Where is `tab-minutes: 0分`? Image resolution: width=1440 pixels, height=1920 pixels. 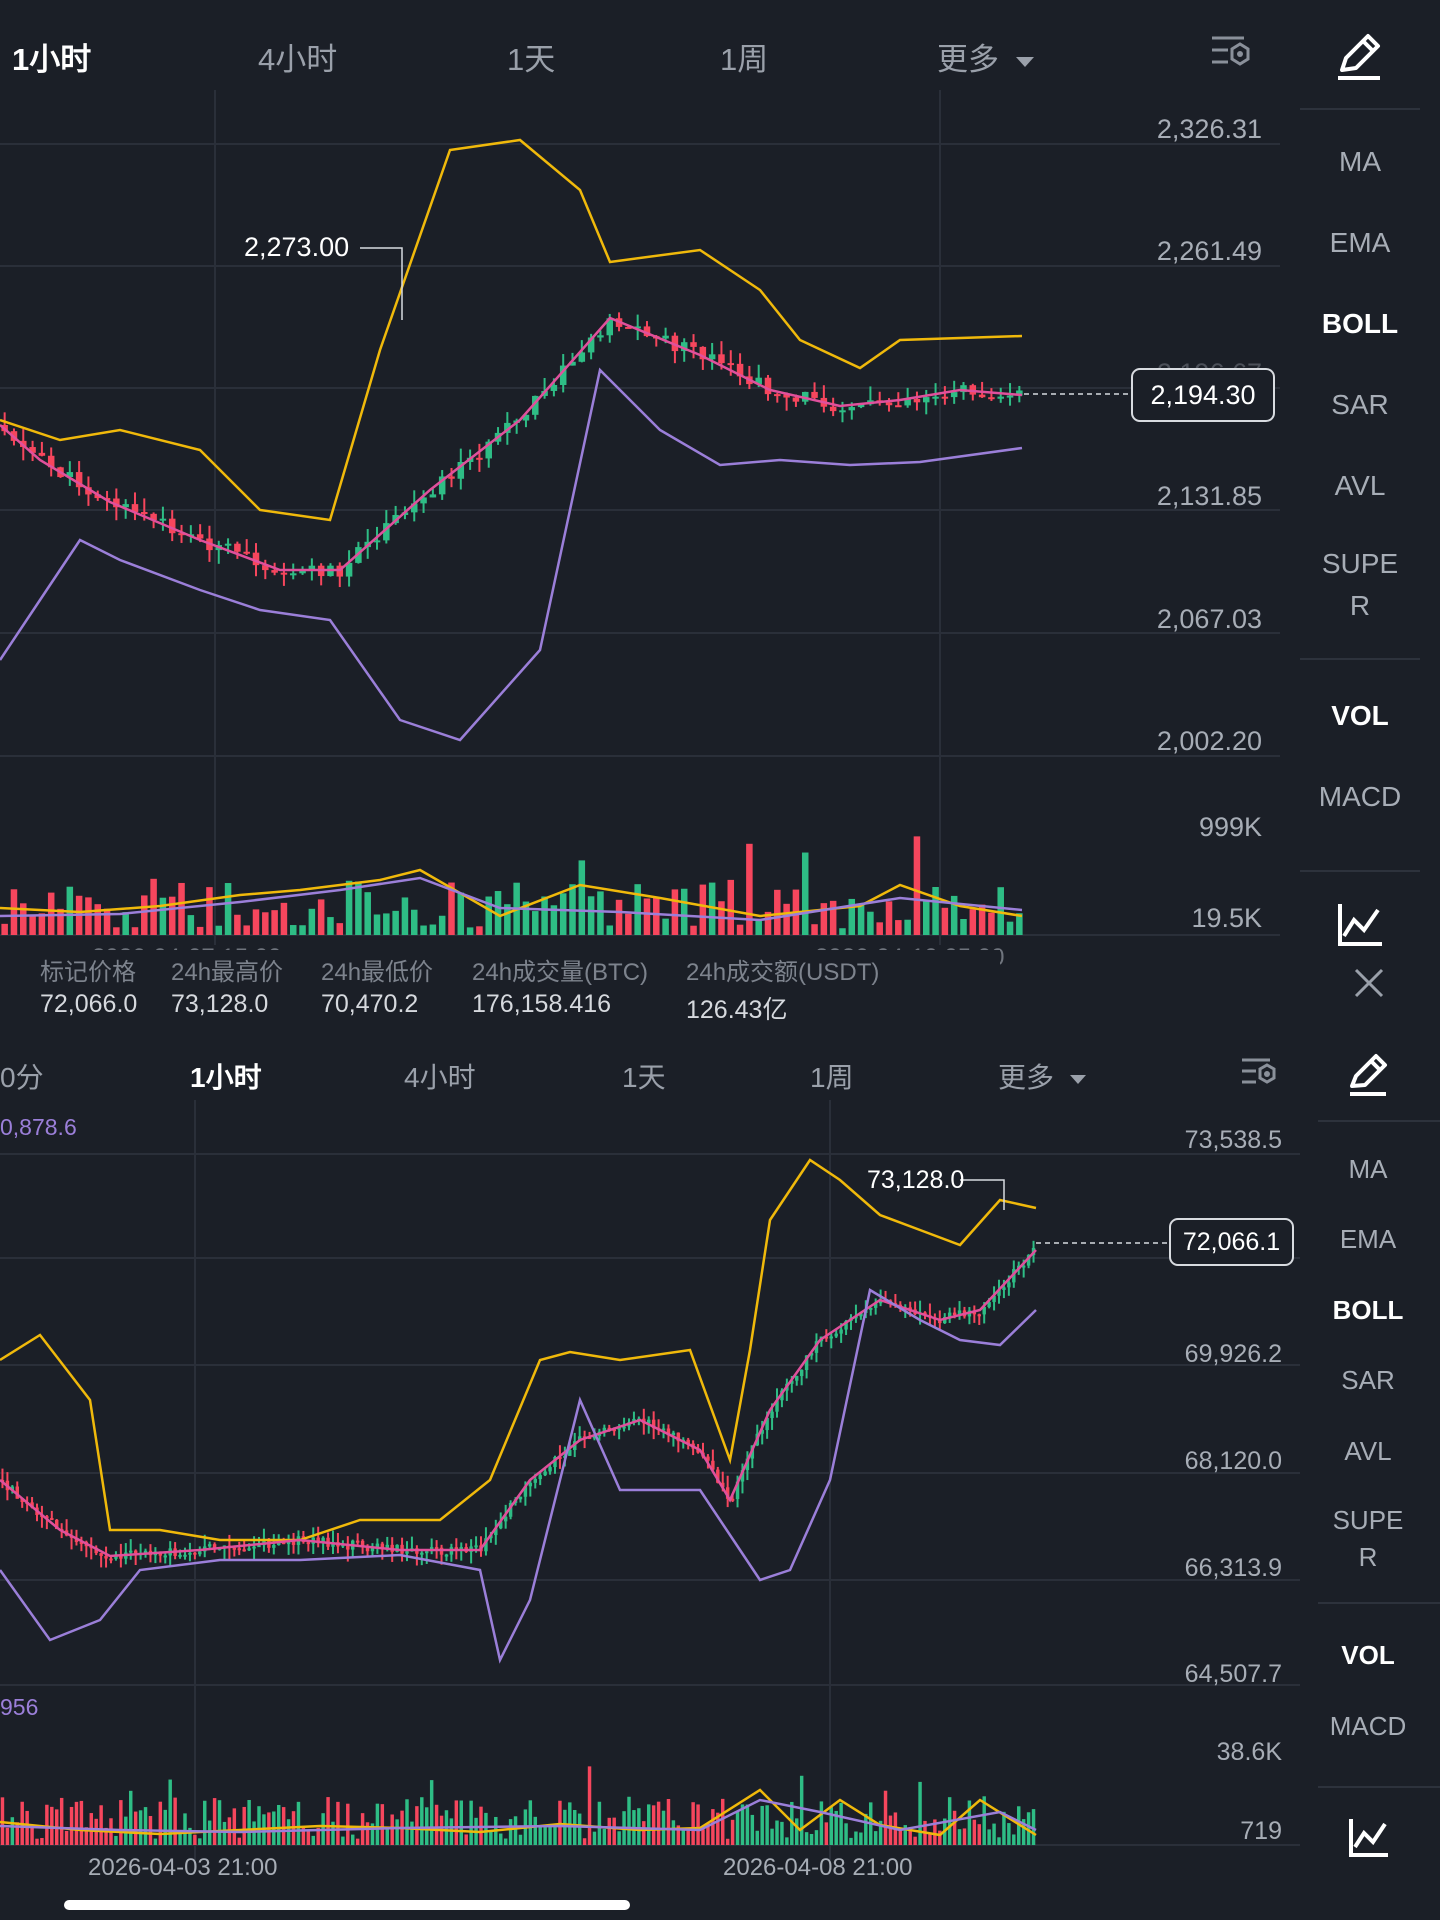 tab-minutes: 0分 is located at coordinates (22, 1077).